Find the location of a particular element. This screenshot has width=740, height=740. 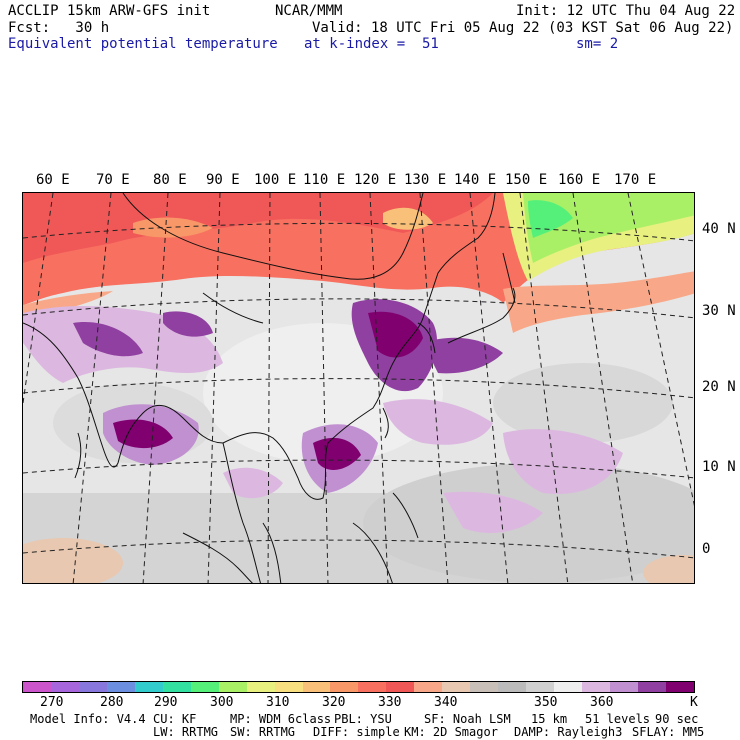

footer-microphysics: MP: WDM 6class is located at coordinates (281, 719).